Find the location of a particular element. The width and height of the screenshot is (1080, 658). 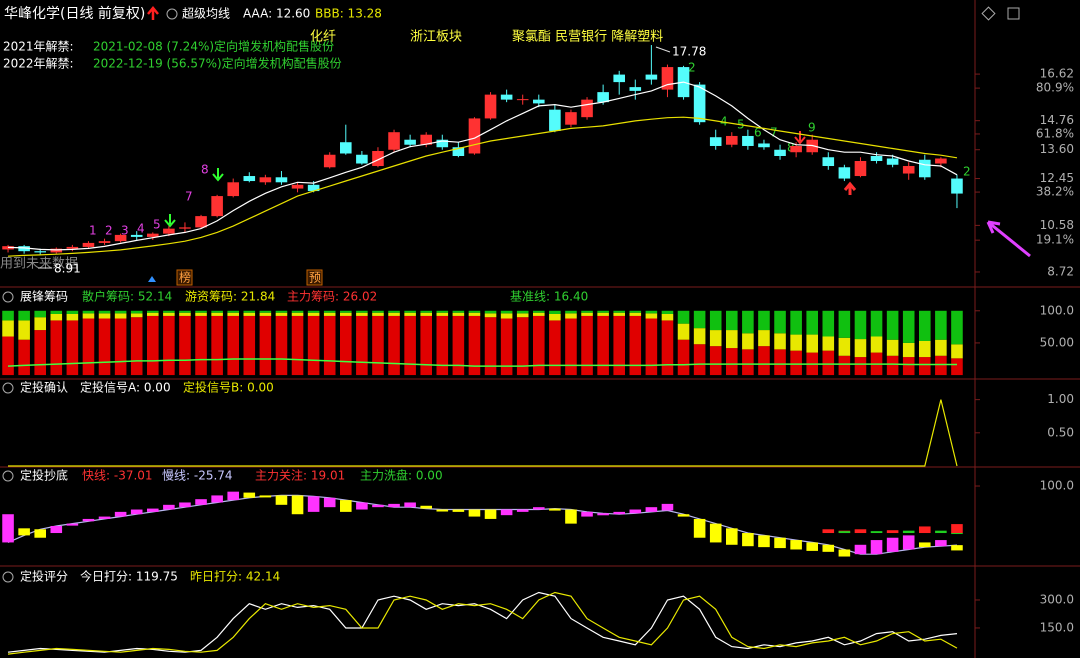

readout: 今日打分: 119.75 is located at coordinates (129, 576).